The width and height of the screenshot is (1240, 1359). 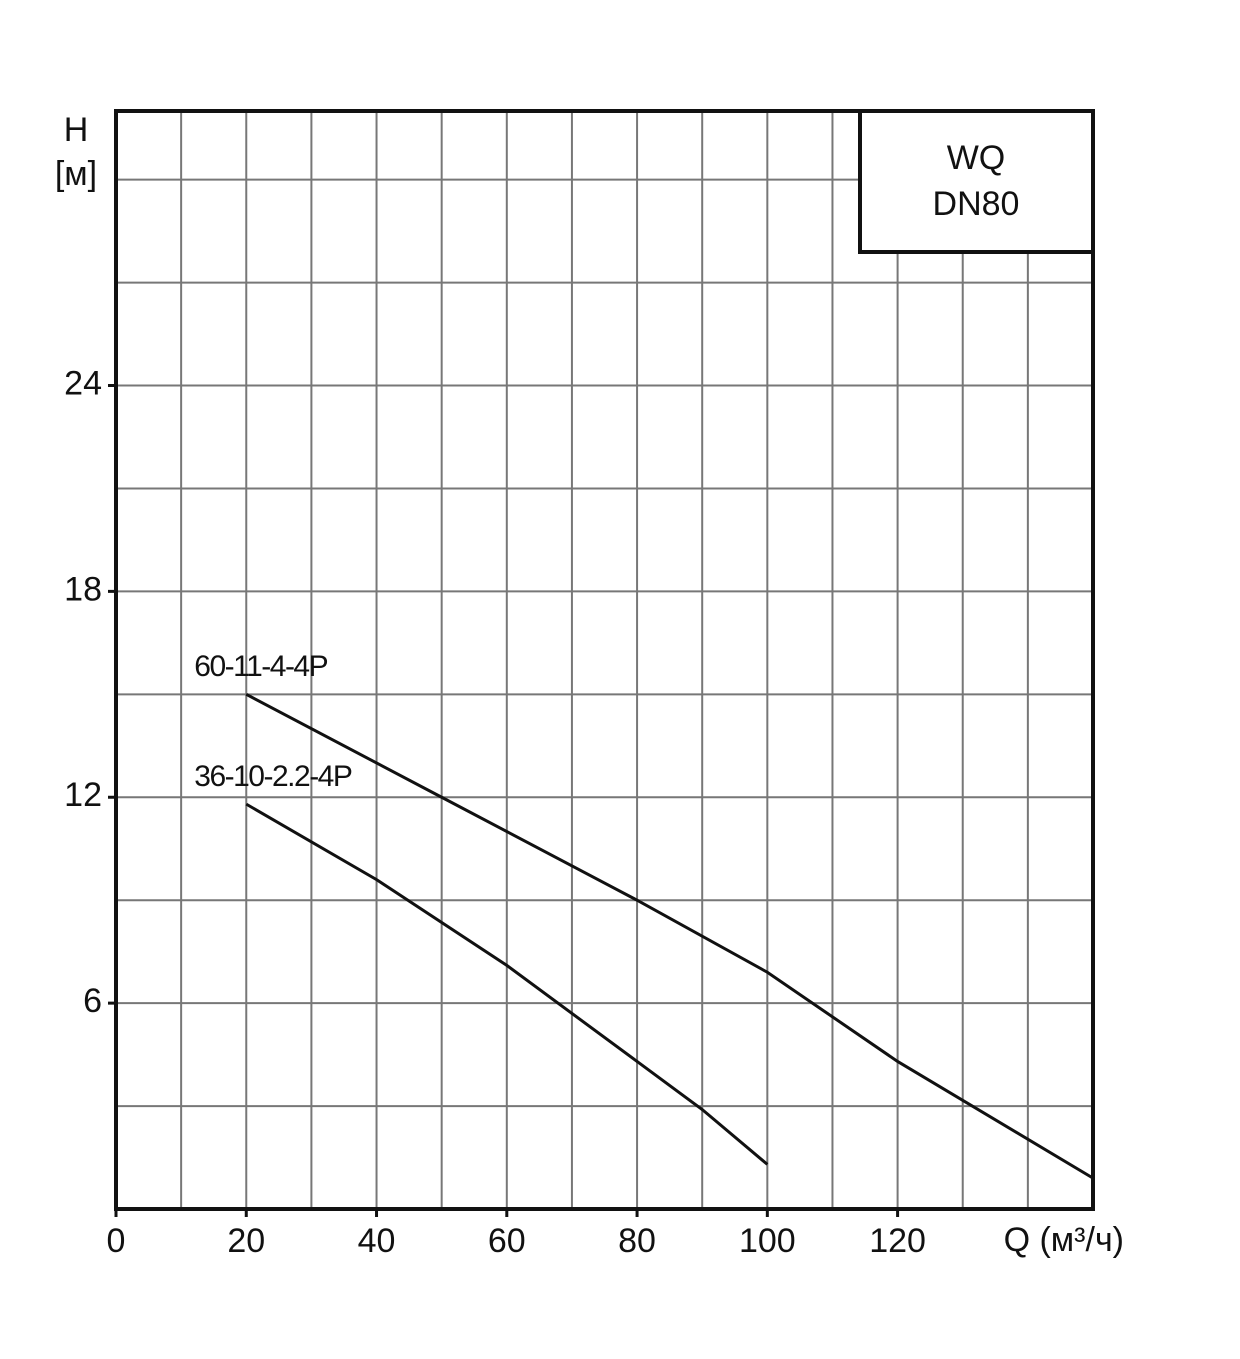 I want to click on y-tick-label: 6, so click(x=92, y=1001).